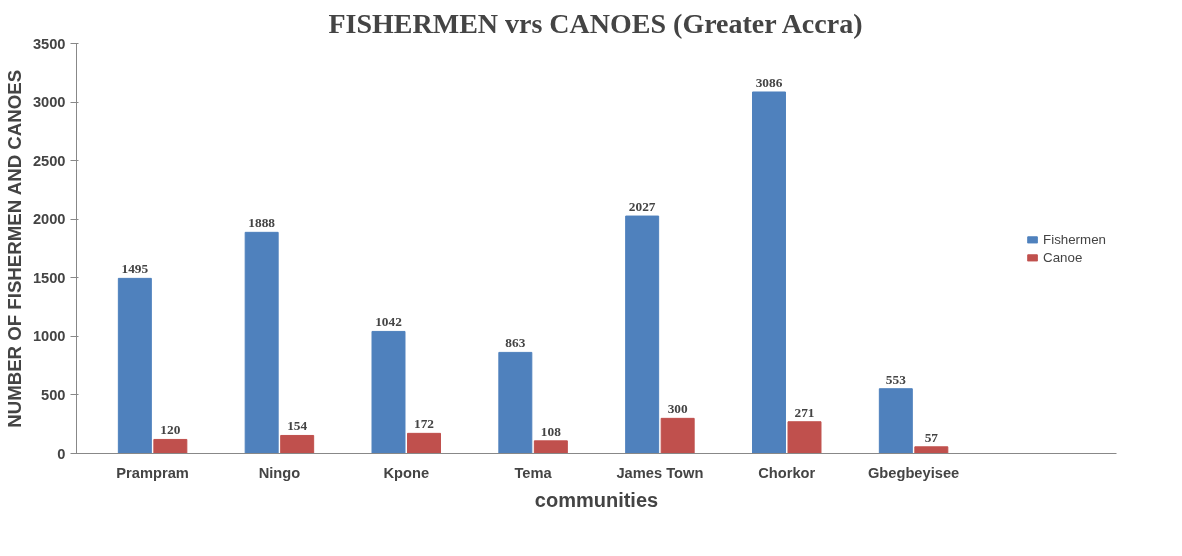 The height and width of the screenshot is (556, 1182). I want to click on data-label: 2027, so click(642, 207).